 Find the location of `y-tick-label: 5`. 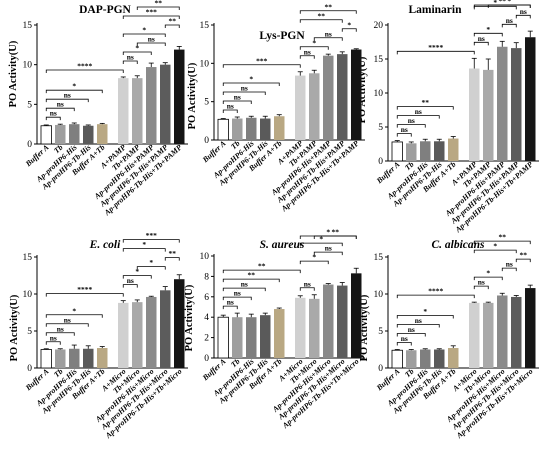

y-tick-label: 5 is located at coordinates (29, 332).